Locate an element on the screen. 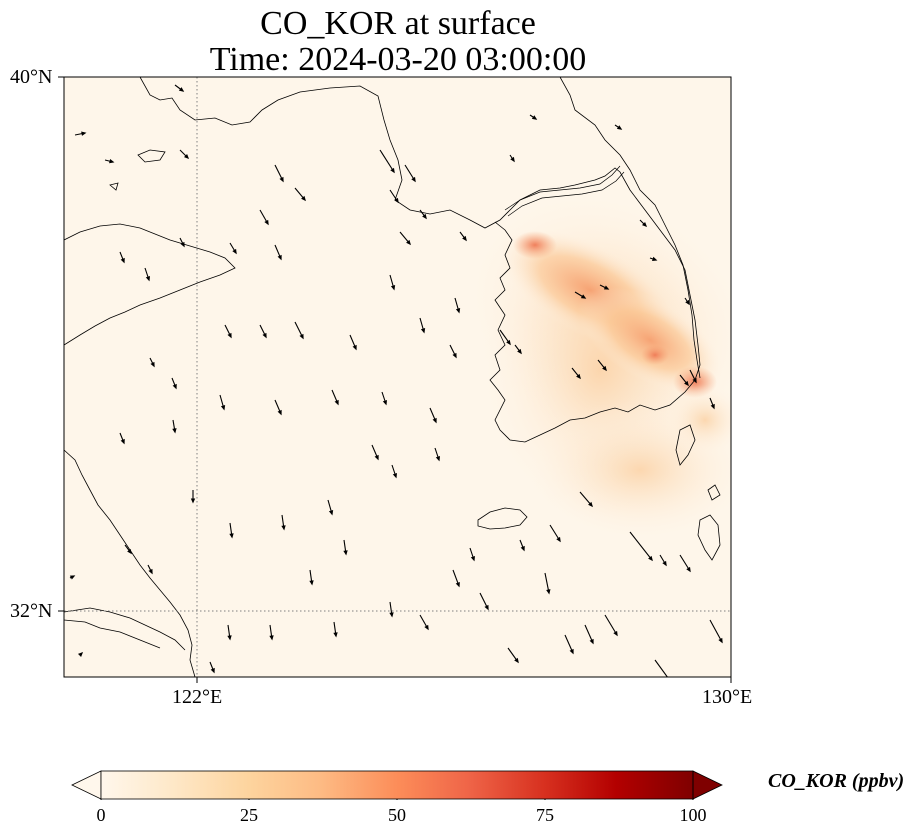 The image size is (920, 836). lat-label-40n: 40°N is located at coordinates (31, 77).